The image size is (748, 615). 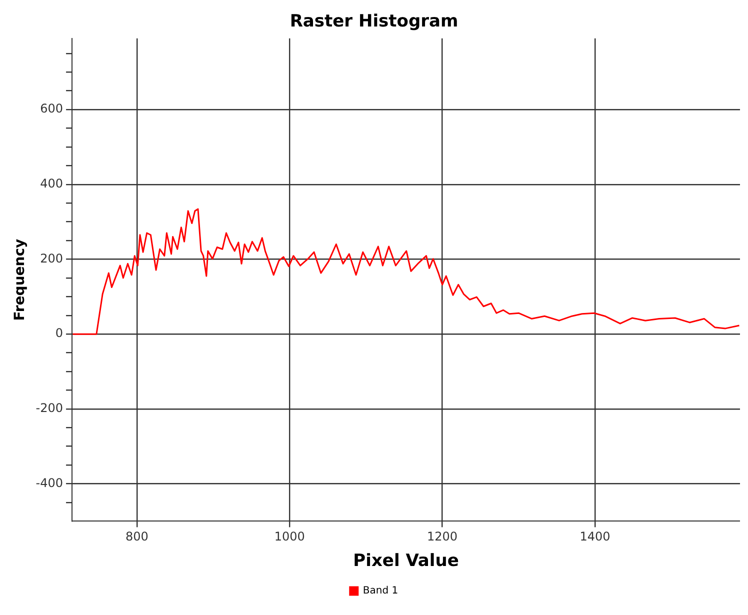 I want to click on x-tick-label: 1200, so click(x=442, y=537).